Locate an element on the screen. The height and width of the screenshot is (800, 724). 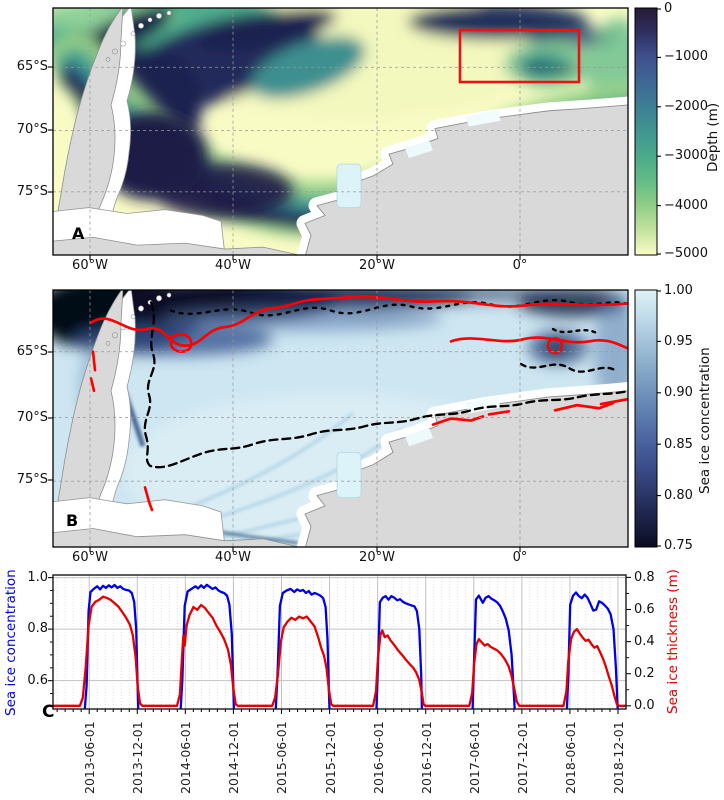
cbar-b-tick-085: 0.85 is located at coordinates (678, 444).